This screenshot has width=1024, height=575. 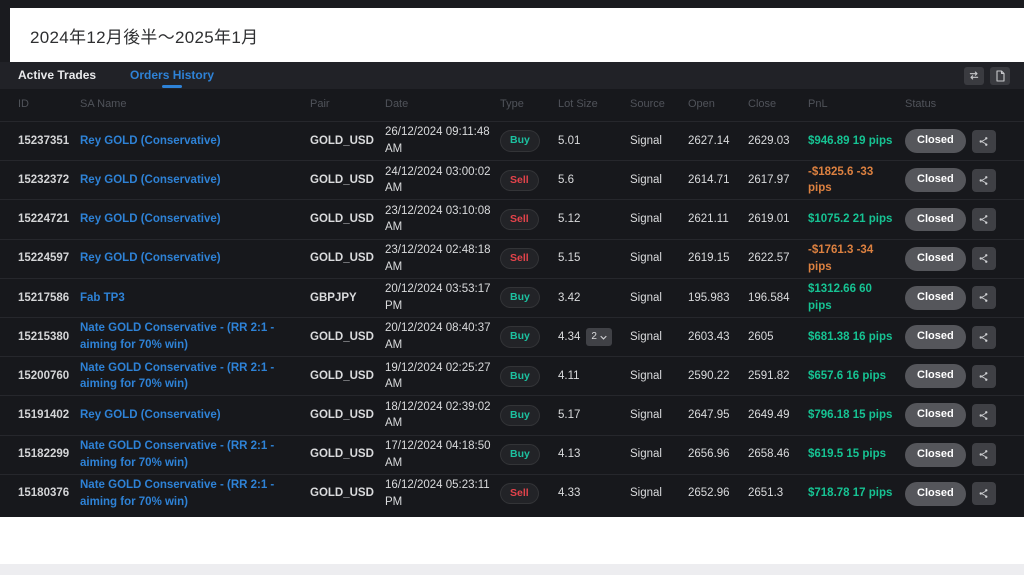 I want to click on lot-size: 5.15, so click(x=569, y=258).